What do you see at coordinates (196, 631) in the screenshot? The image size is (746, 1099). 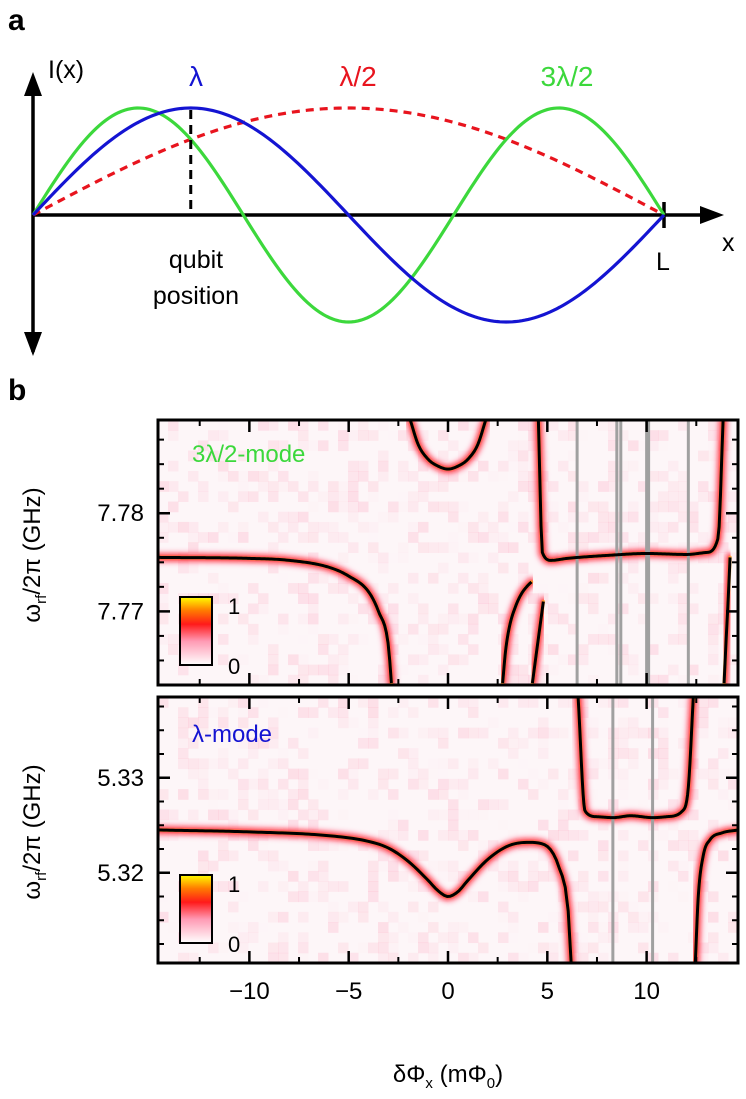 I see `top-colorbar` at bounding box center [196, 631].